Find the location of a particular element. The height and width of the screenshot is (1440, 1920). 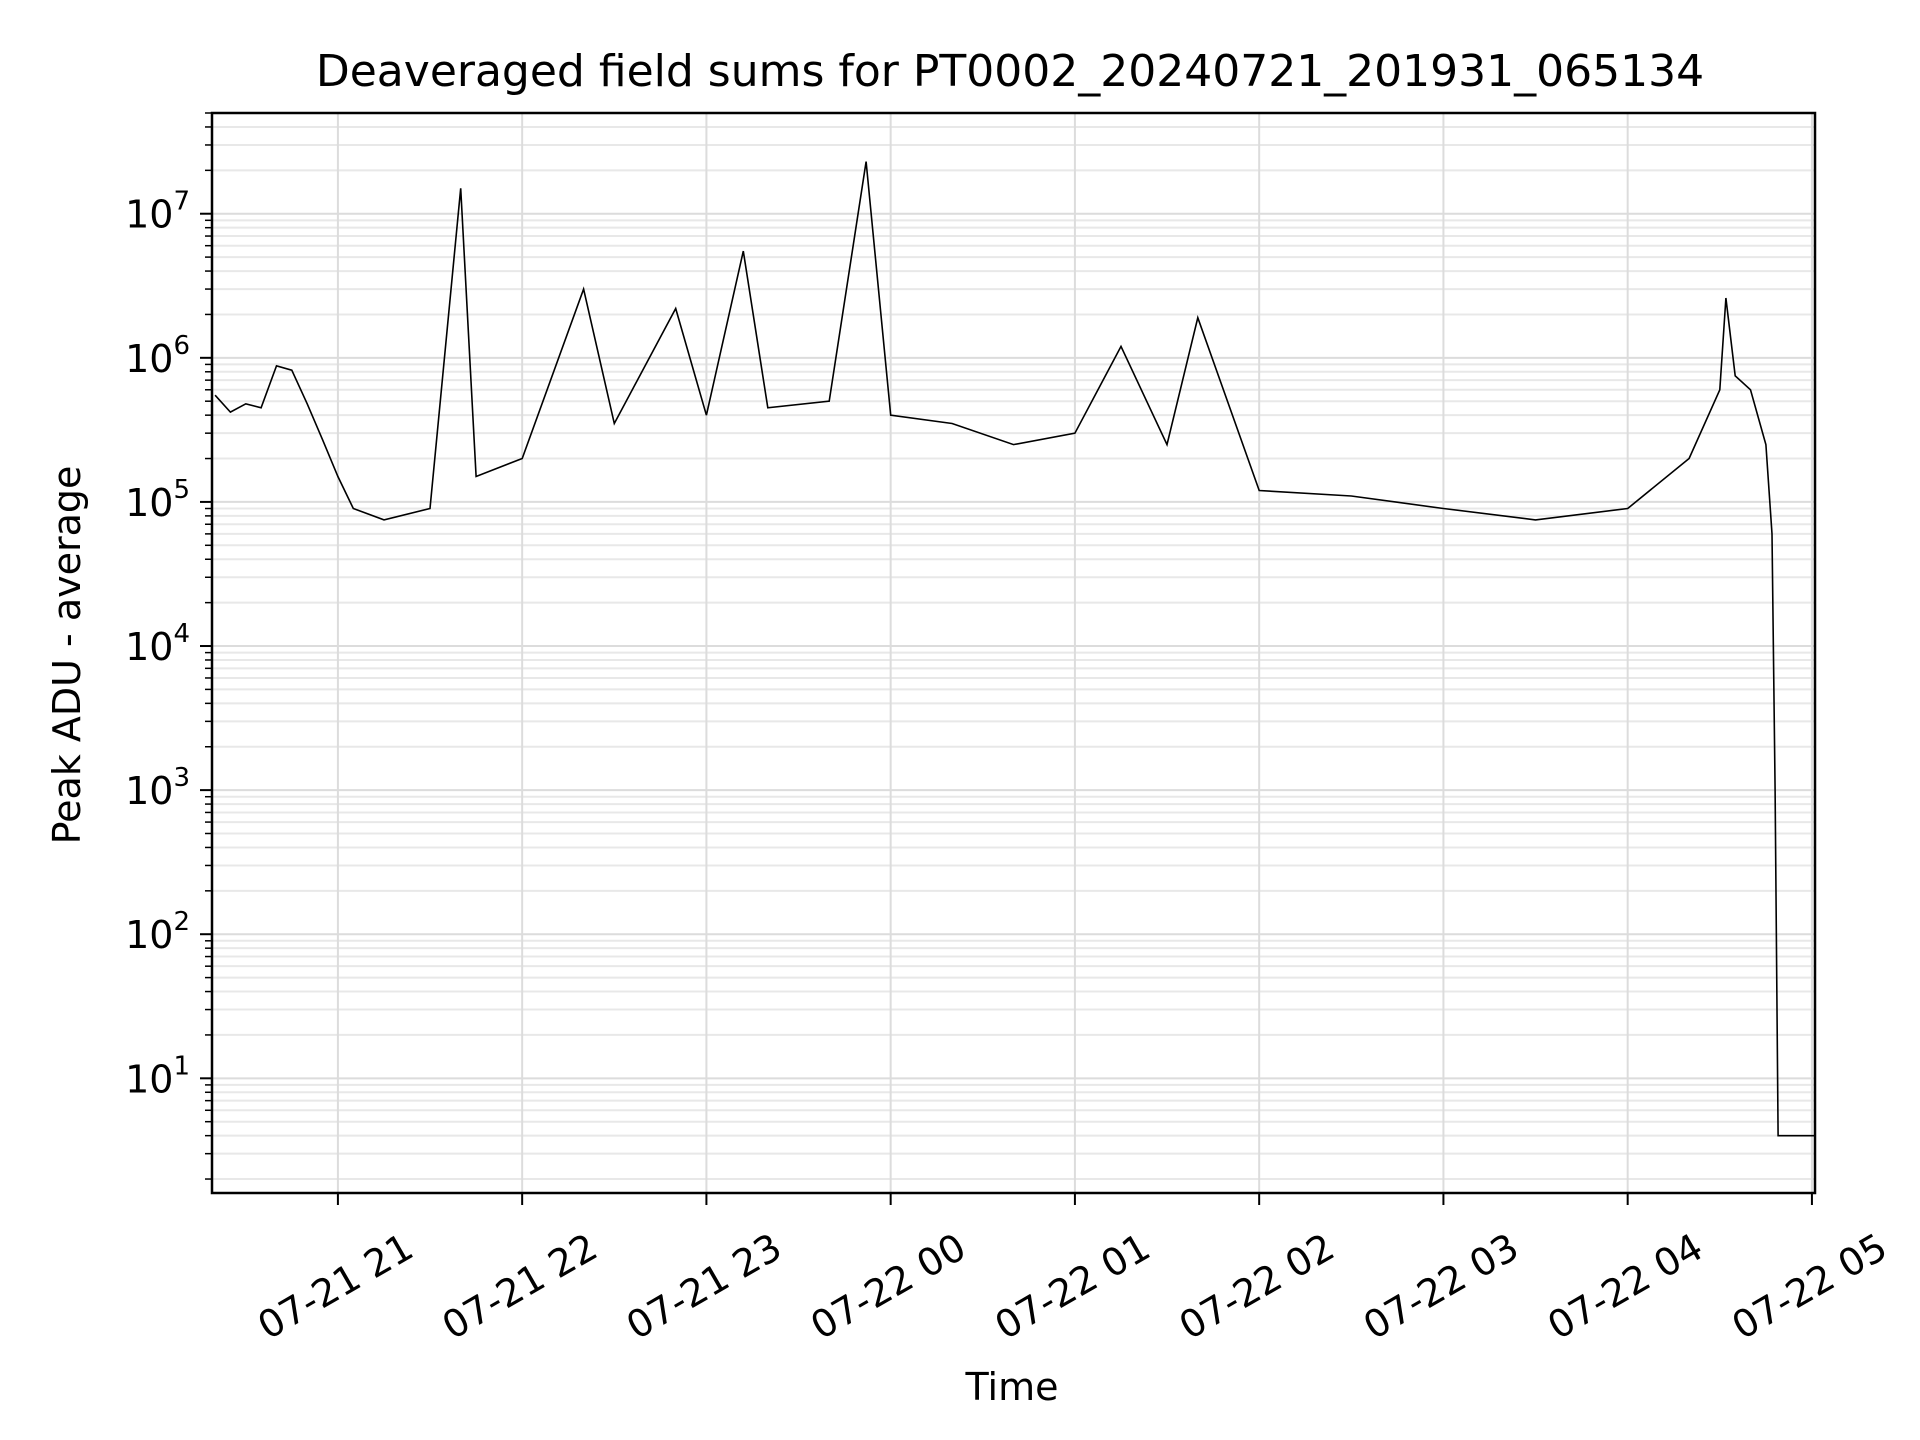

y-tick-label: 10² is located at coordinates (157, 932).